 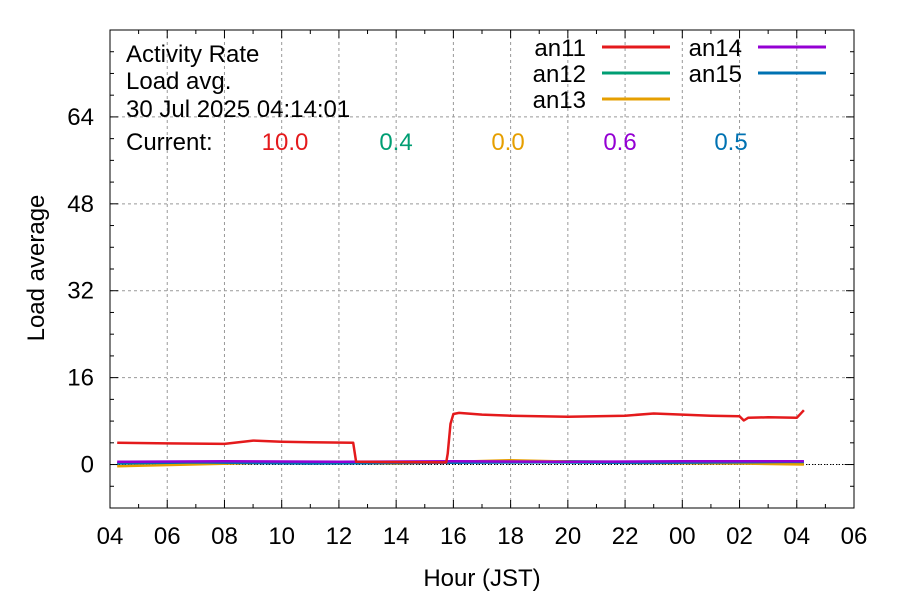 What do you see at coordinates (510, 536) in the screenshot?
I see `x-tick-label: 18` at bounding box center [510, 536].